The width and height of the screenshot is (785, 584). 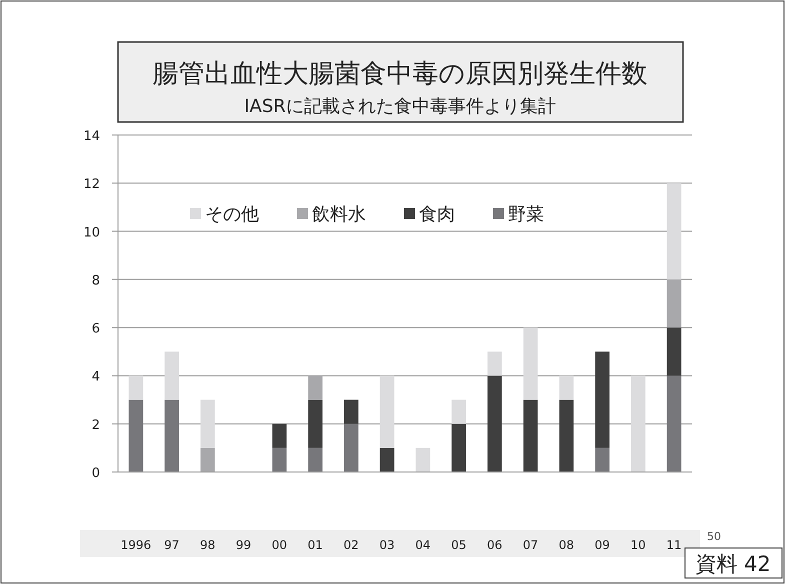 What do you see at coordinates (208, 545) in the screenshot?
I see `x-tick-label: 98` at bounding box center [208, 545].